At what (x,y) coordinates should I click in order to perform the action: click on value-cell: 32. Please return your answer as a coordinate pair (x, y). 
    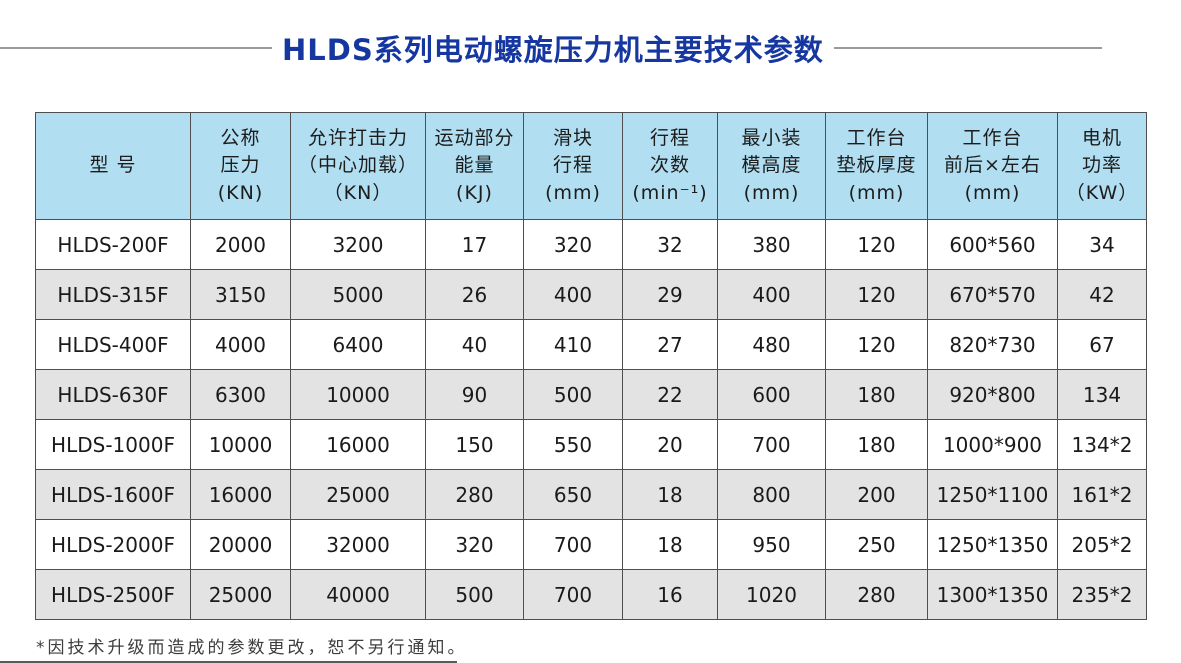
    Looking at the image, I should click on (670, 244).